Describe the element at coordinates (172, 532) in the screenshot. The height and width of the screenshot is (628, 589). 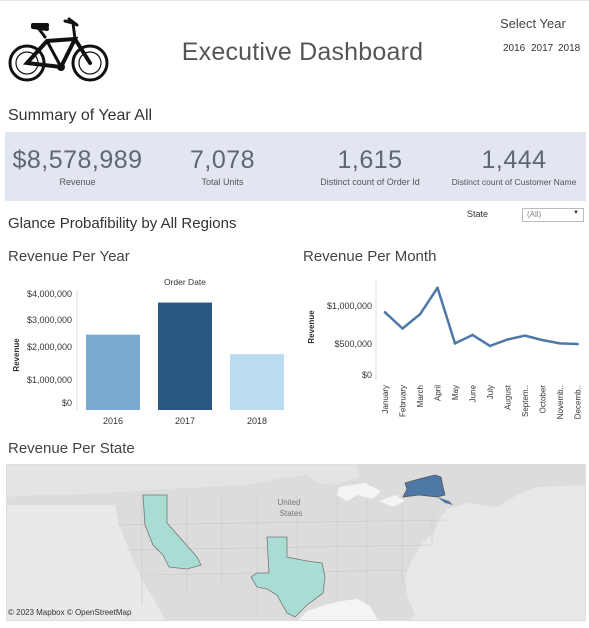
I see `california-state` at that location.